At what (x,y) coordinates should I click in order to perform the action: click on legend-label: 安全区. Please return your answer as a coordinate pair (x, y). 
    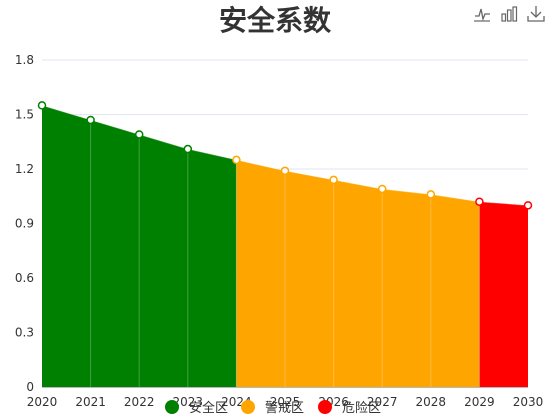
    Looking at the image, I should click on (208, 408).